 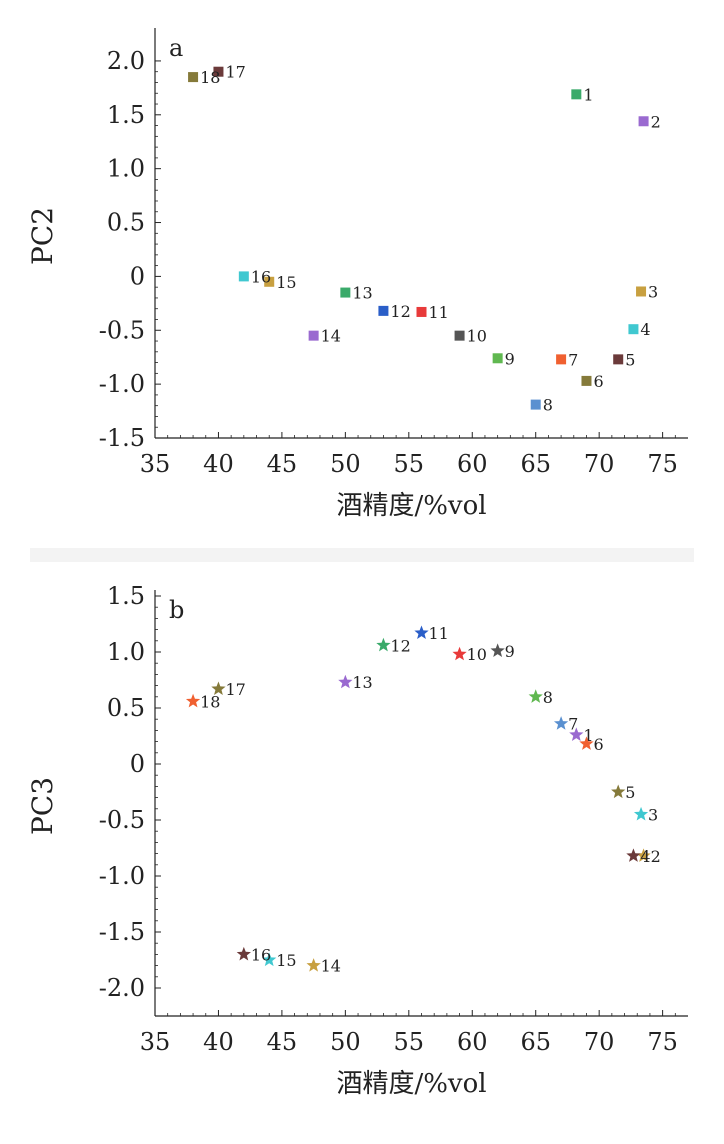 I want to click on x-tick-label: 45, so click(x=282, y=464).